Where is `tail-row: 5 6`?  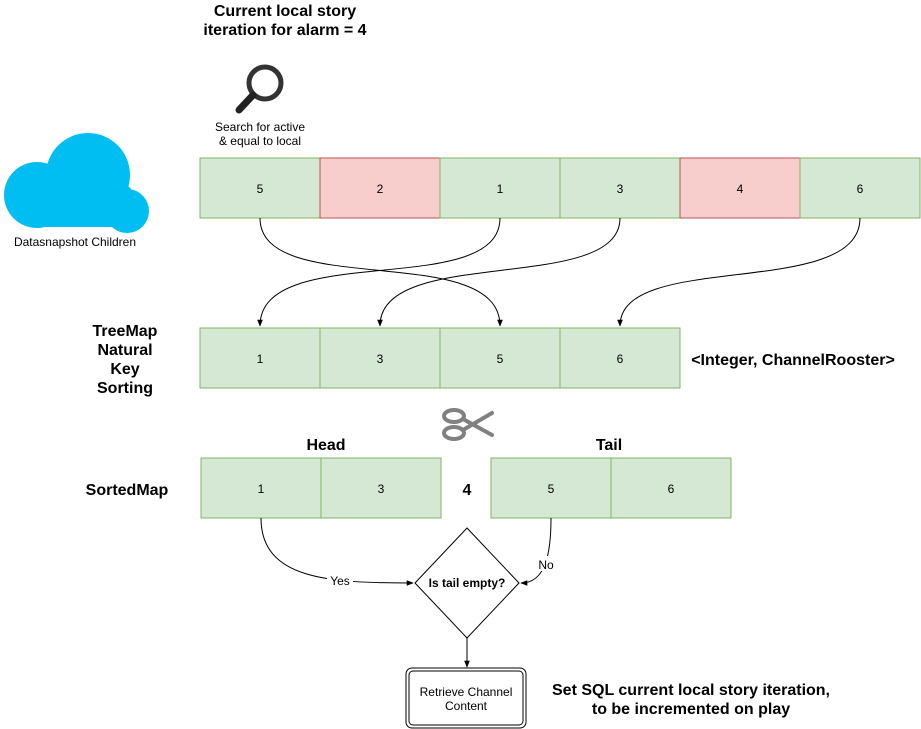
tail-row: 5 6 is located at coordinates (611, 488).